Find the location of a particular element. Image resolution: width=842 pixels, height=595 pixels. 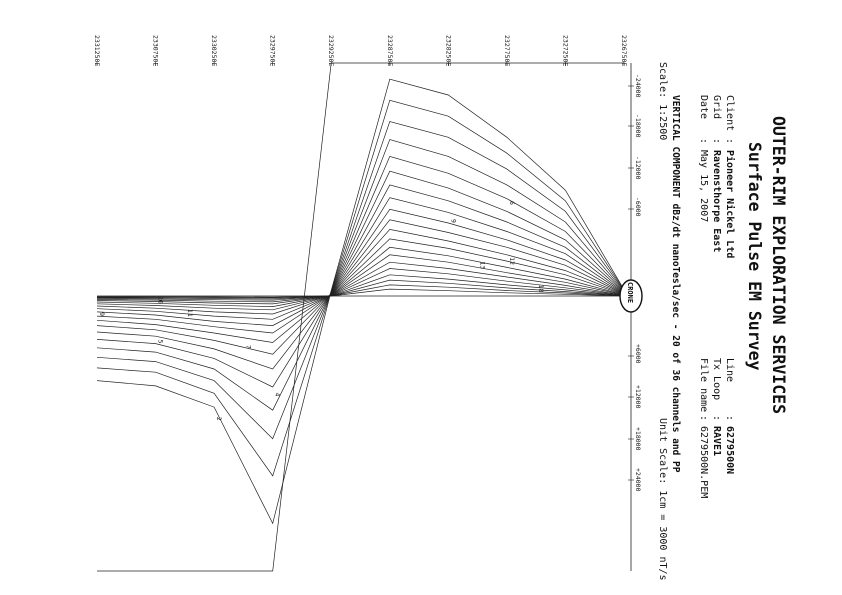

series-inline-label: 2 is located at coordinates (219, 419).